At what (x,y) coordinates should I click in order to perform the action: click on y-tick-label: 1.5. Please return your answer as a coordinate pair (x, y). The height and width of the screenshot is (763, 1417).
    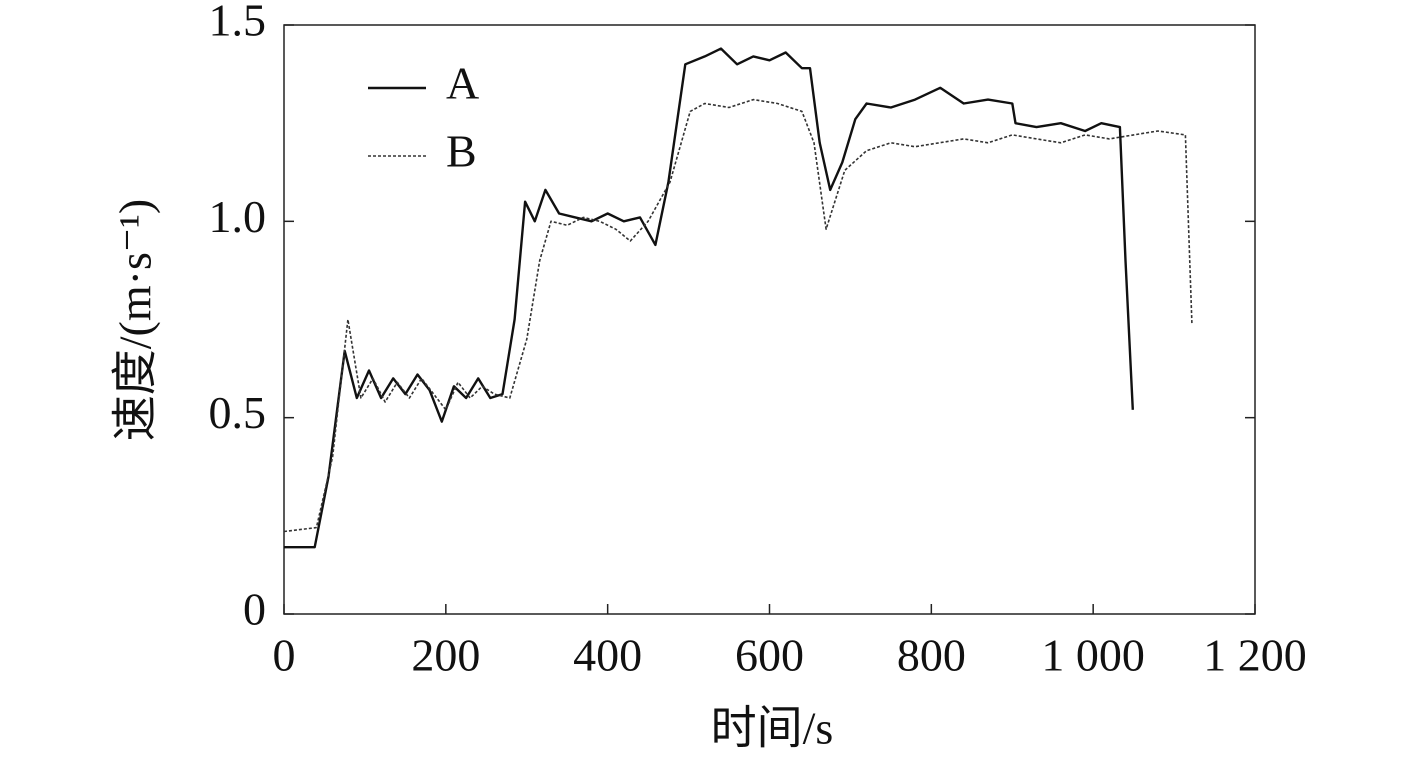
    Looking at the image, I should click on (238, 23).